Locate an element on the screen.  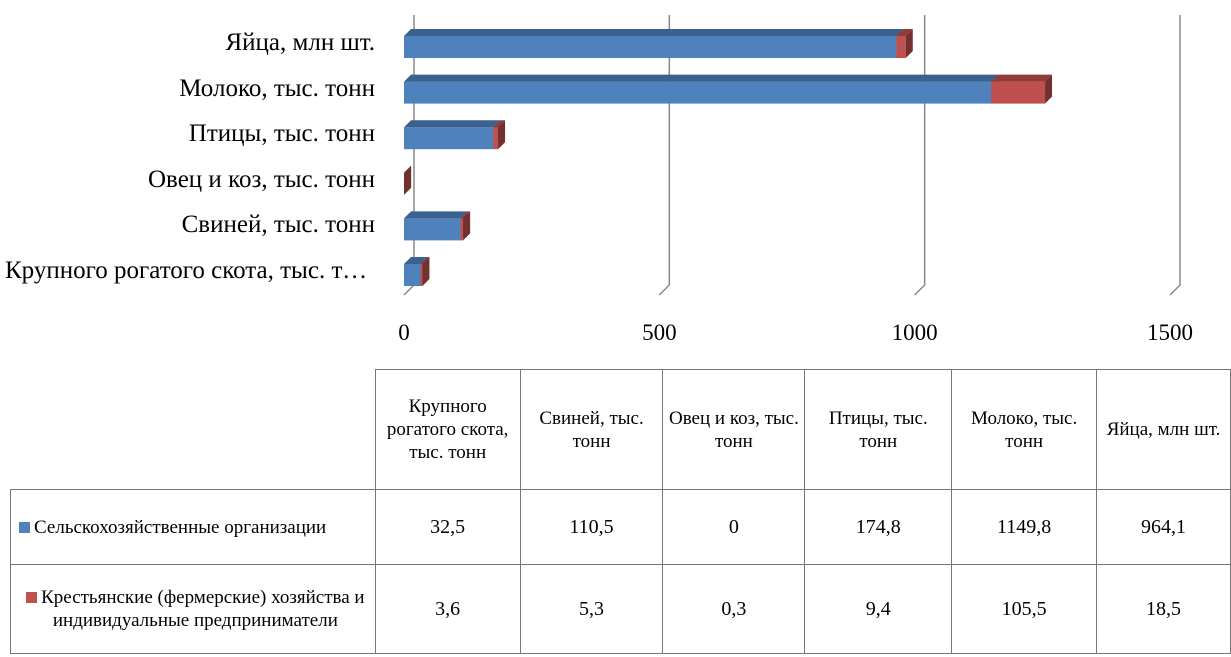
header-cell: Овец и коз, тыс. тонн is located at coordinates (734, 429).